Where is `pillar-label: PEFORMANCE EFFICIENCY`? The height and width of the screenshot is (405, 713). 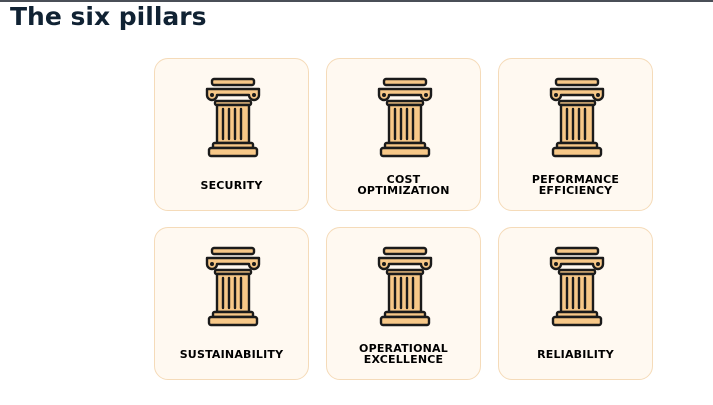 pillar-label: PEFORMANCE EFFICIENCY is located at coordinates (575, 185).